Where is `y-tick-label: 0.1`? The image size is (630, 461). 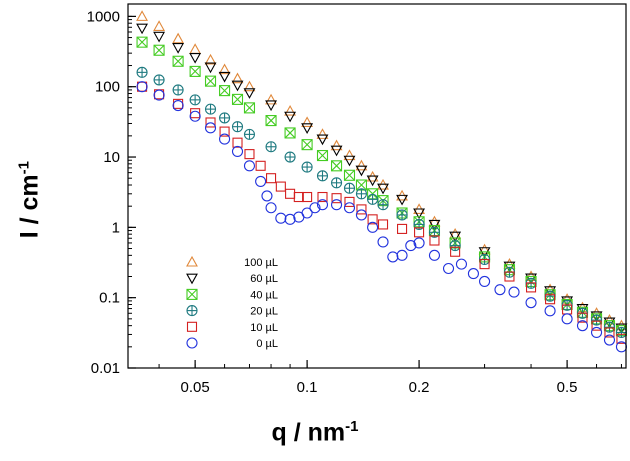 y-tick-label: 0.1 is located at coordinates (109, 298).